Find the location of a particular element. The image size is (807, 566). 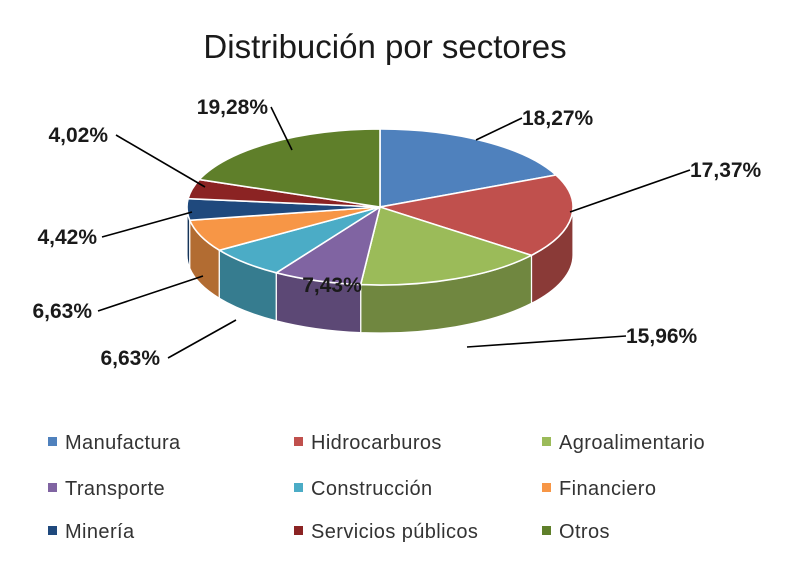

leader-line-construccion is located at coordinates (202, 339).